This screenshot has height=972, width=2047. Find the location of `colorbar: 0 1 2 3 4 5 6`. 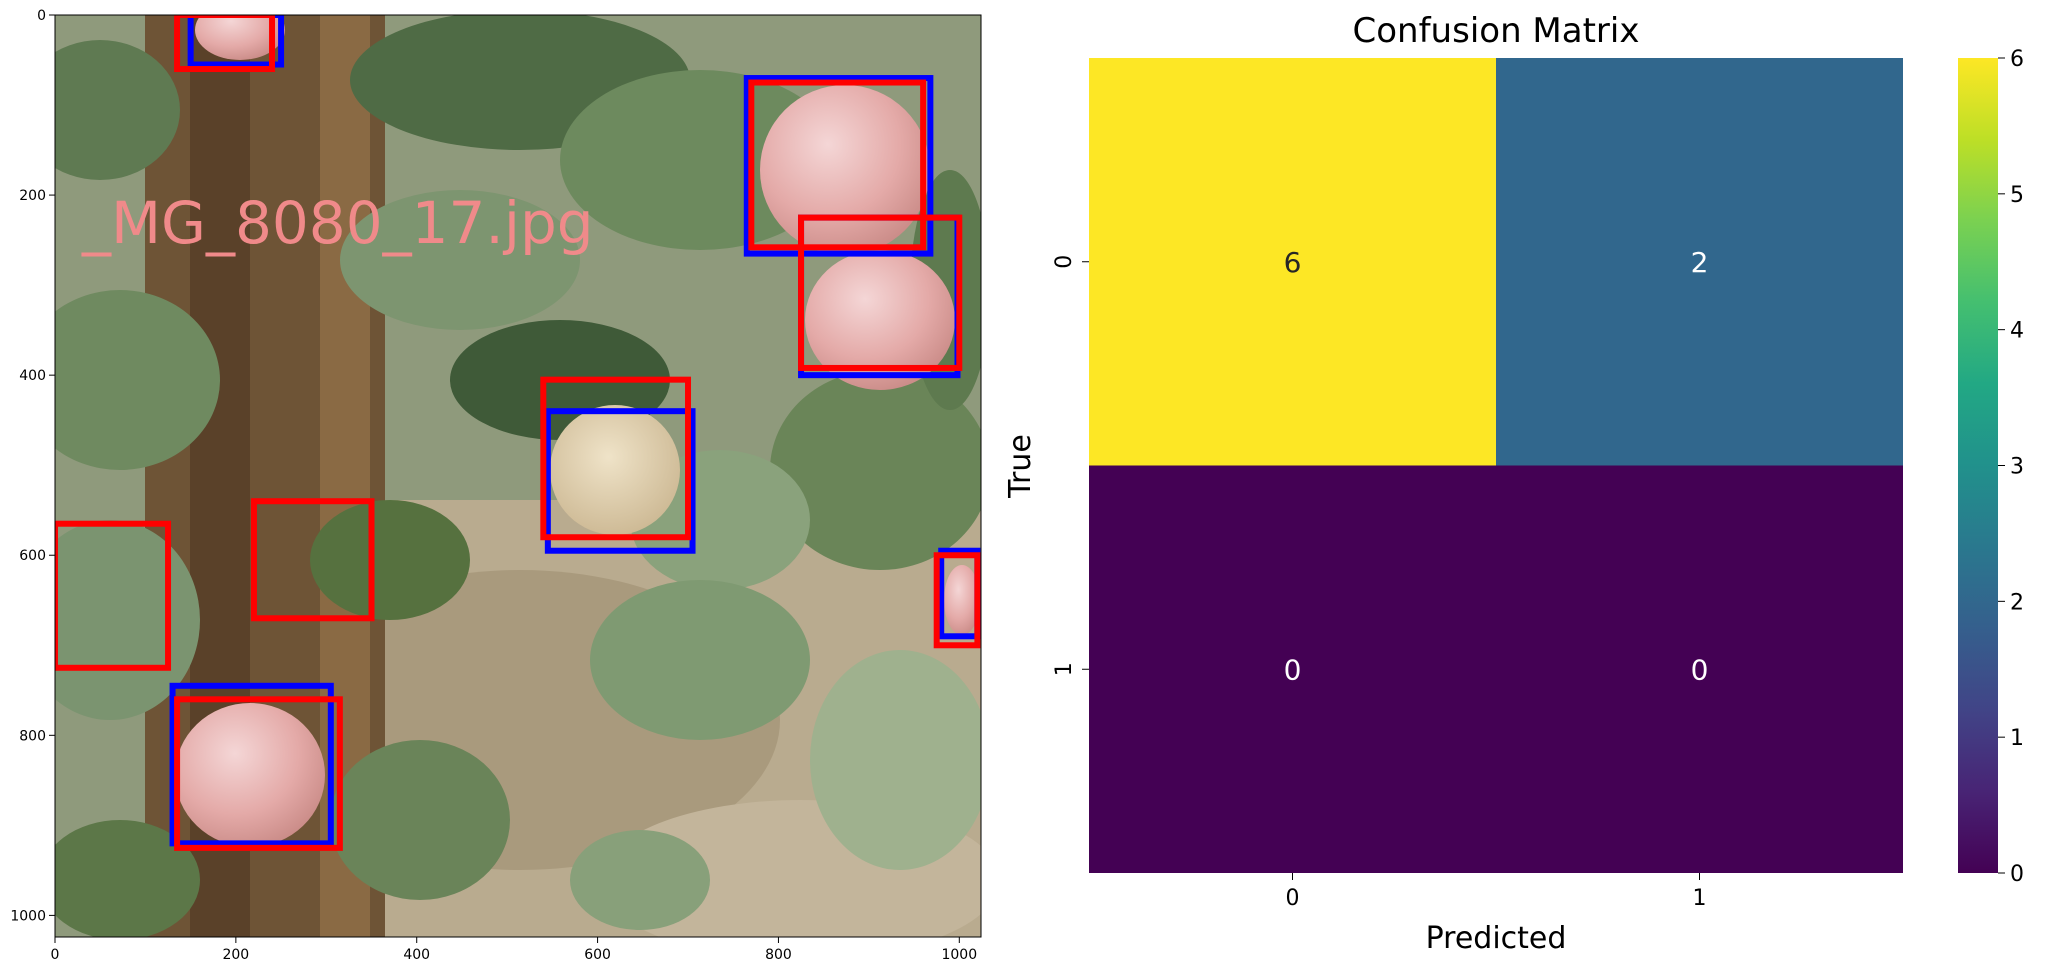

colorbar: 0 1 2 3 4 5 6 is located at coordinates (1991, 467).